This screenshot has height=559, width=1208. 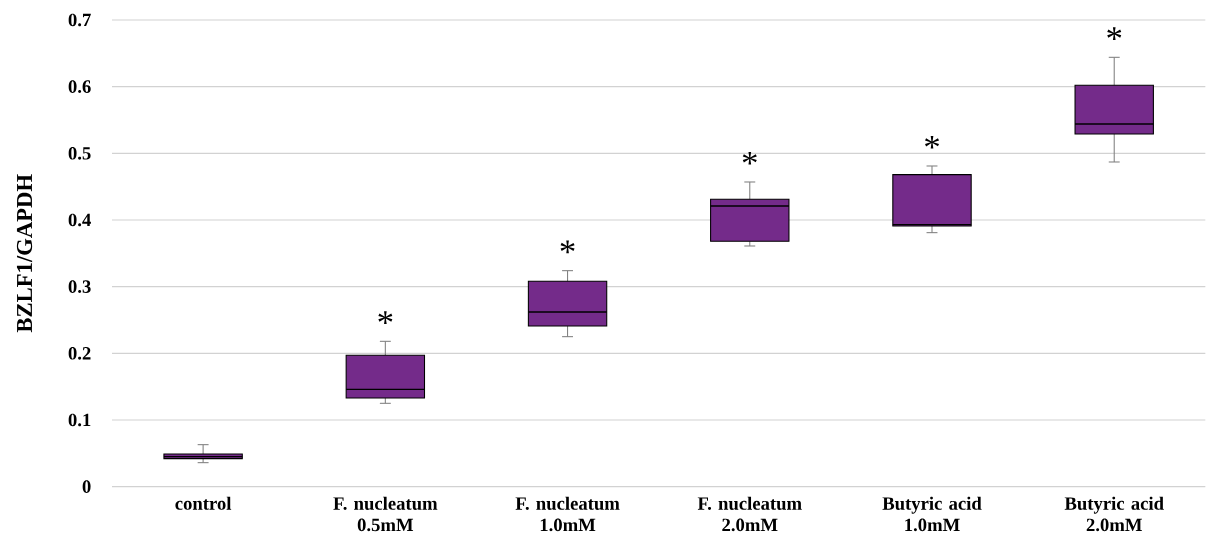 What do you see at coordinates (79, 153) in the screenshot?
I see `y-tick-label: 0.5` at bounding box center [79, 153].